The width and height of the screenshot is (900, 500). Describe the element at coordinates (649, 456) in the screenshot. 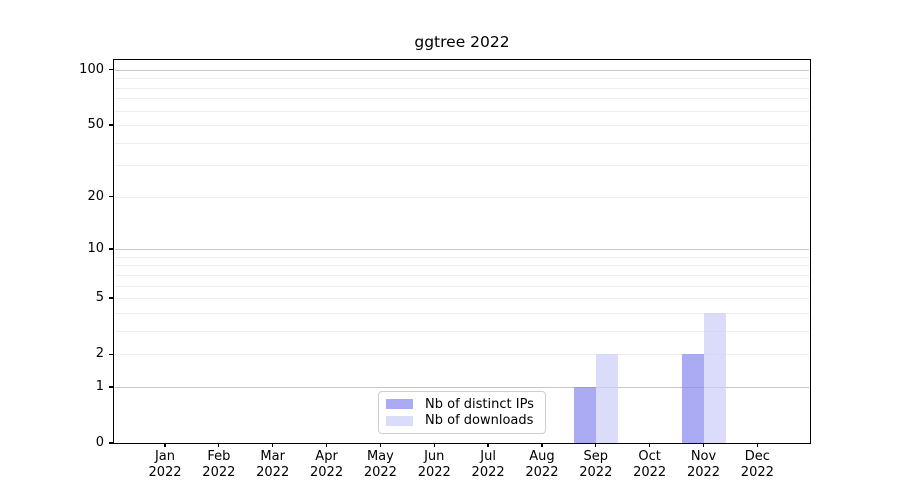

I see `x-tick-month: Oct` at that location.